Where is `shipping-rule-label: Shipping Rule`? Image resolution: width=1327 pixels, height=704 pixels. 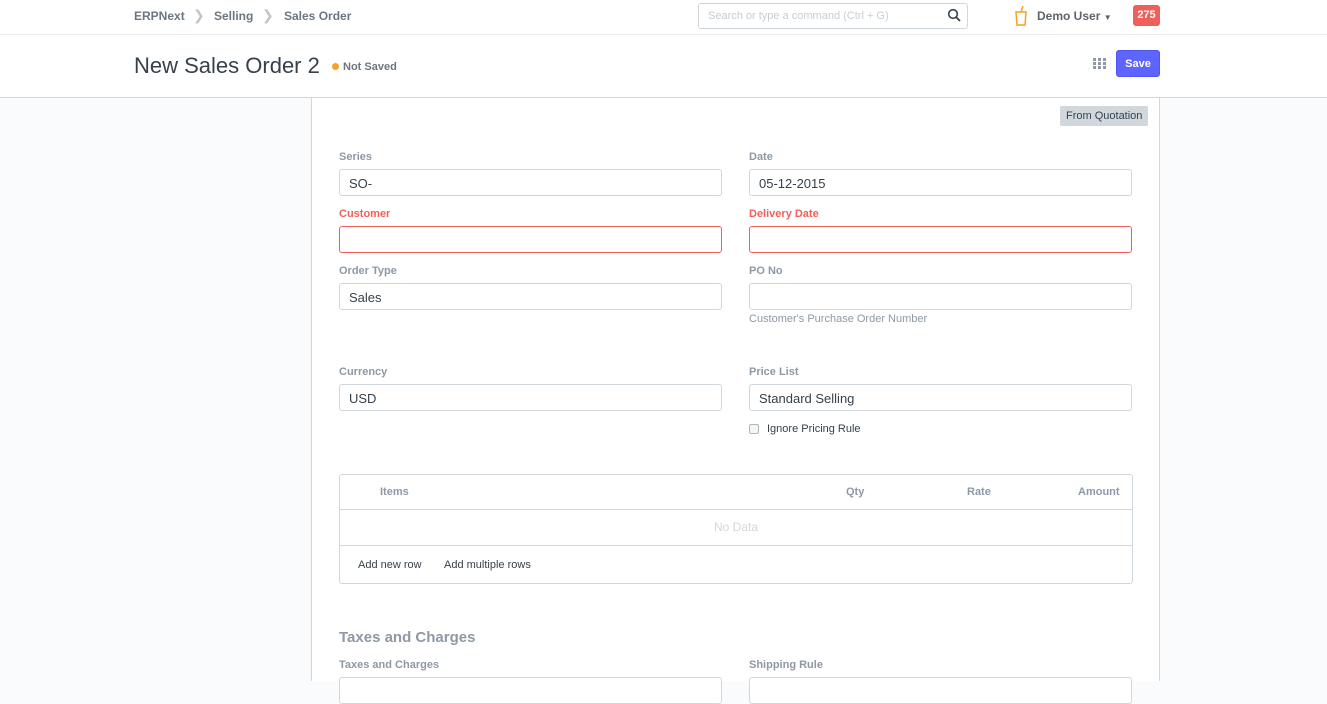 shipping-rule-label: Shipping Rule is located at coordinates (786, 665).